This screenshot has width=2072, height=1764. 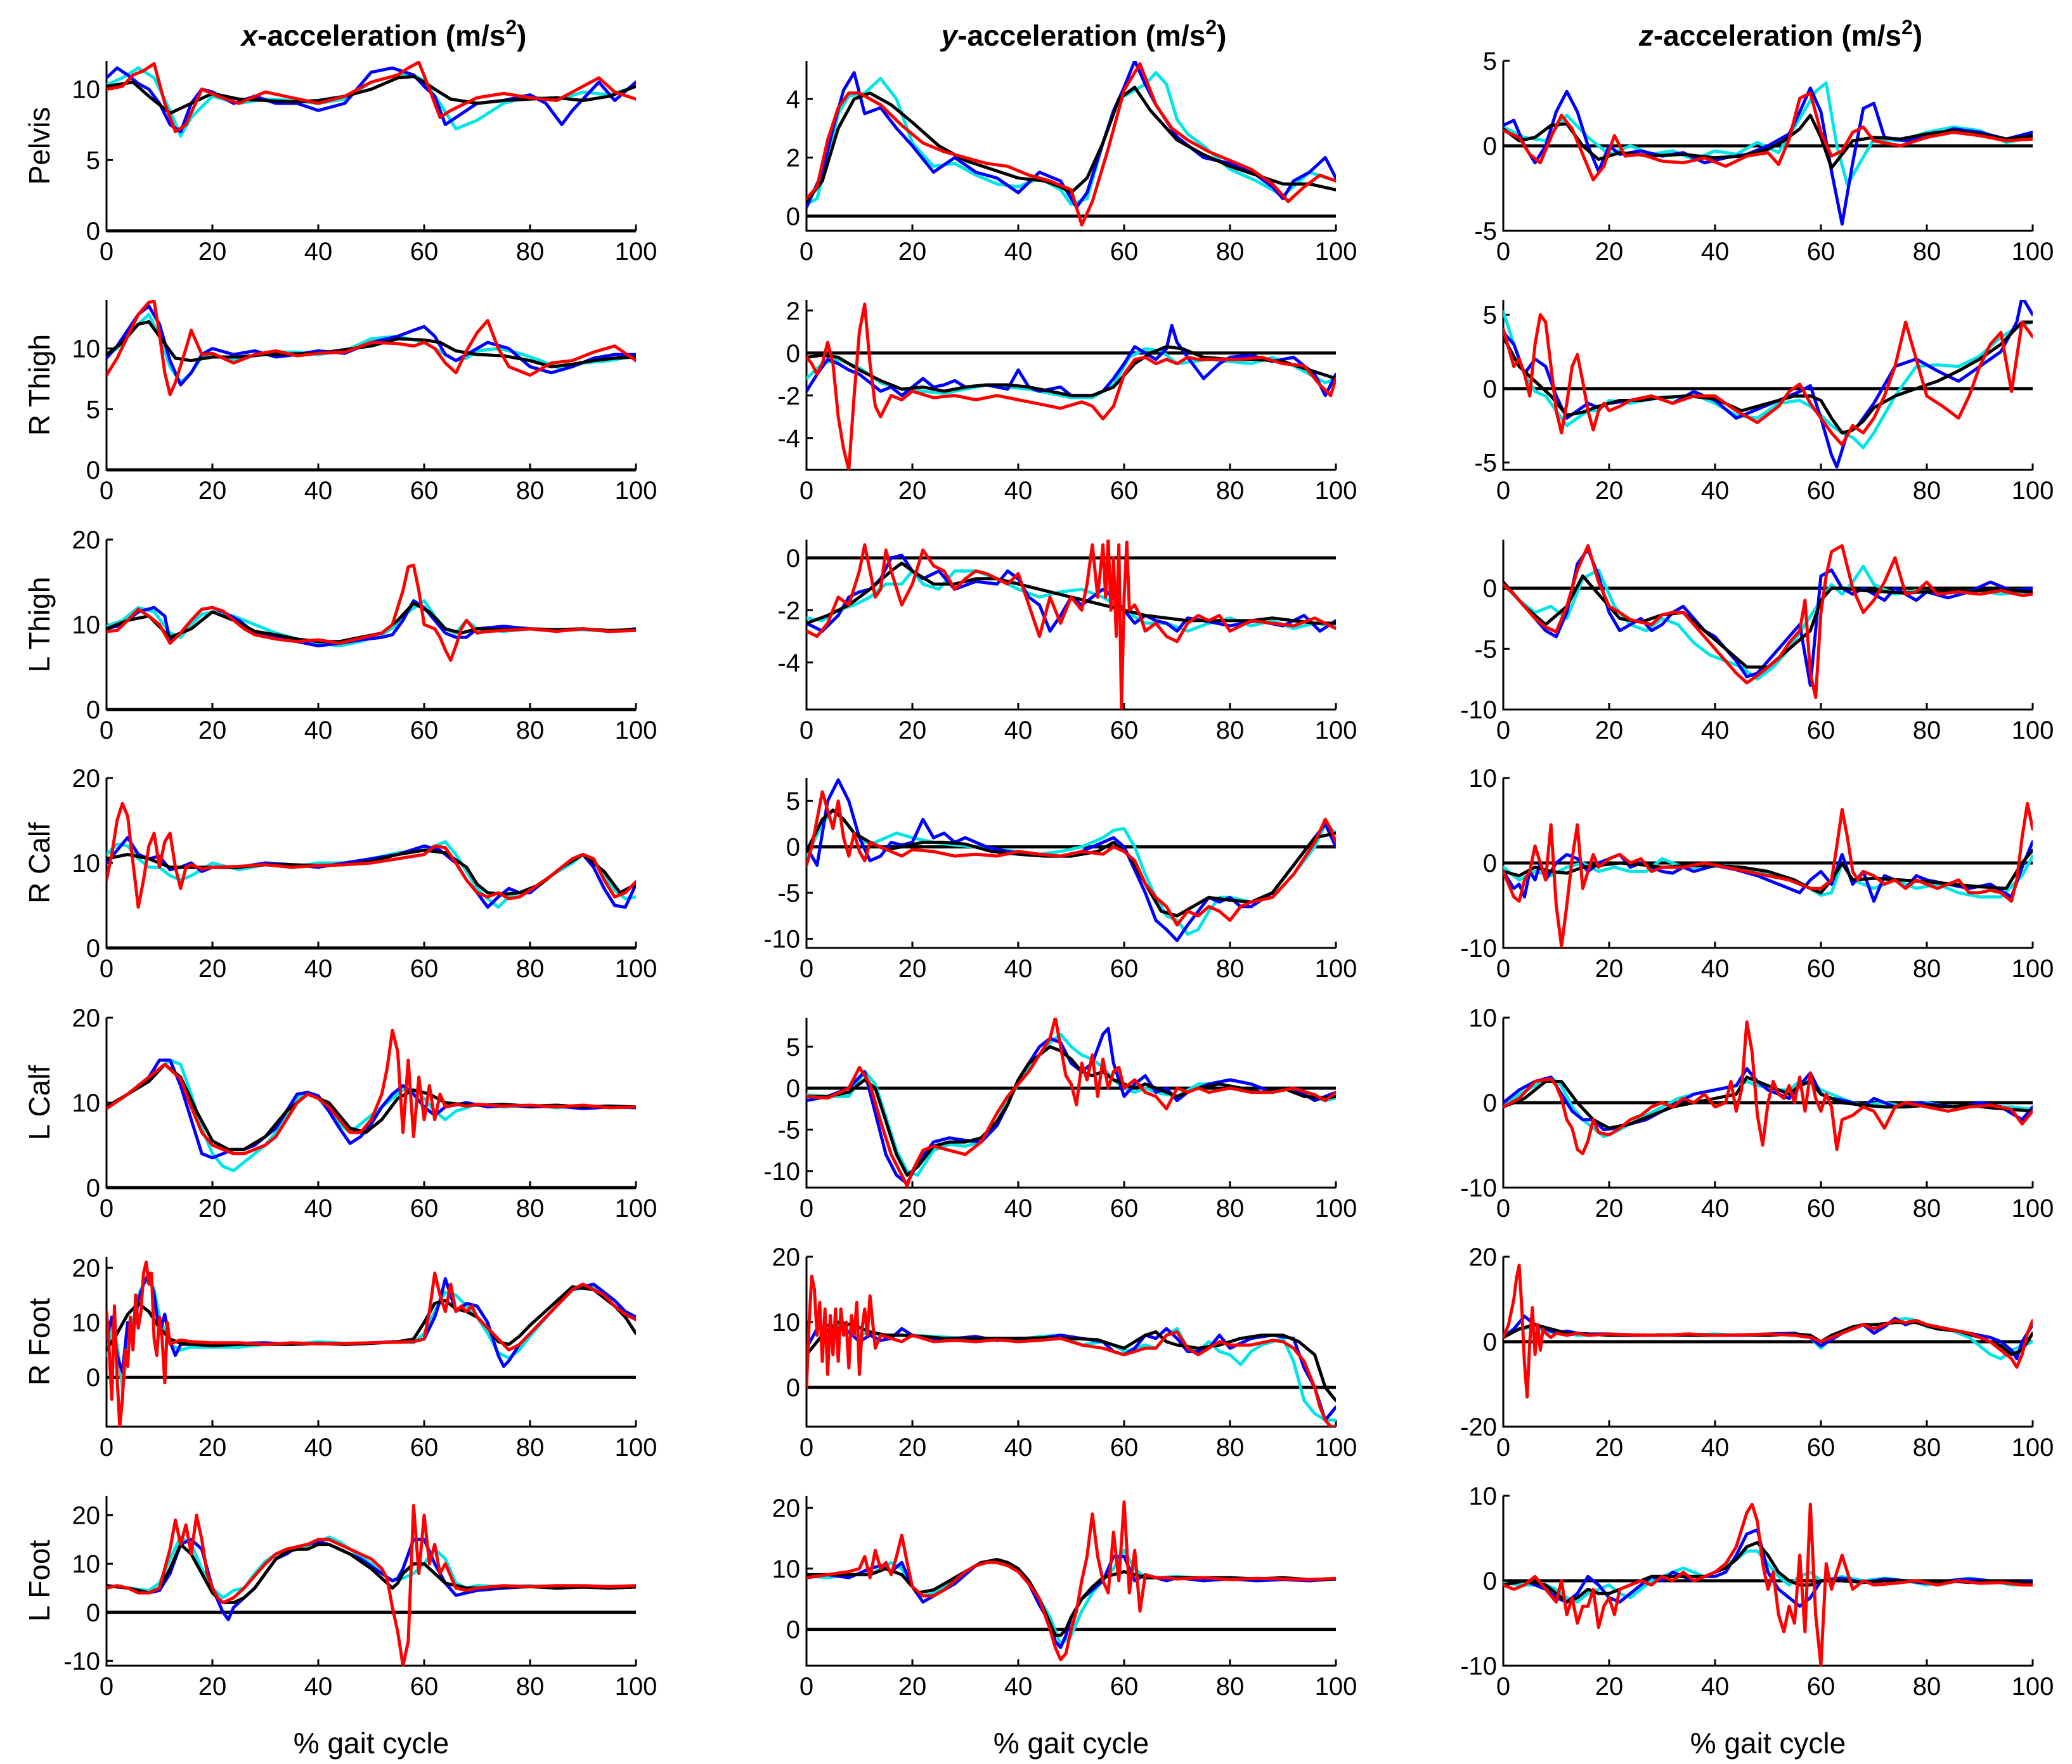 I want to click on panel-l-calf-y: -10 -5 0 5 0 20 40 60 80 100, so click(x=1060, y=1120).